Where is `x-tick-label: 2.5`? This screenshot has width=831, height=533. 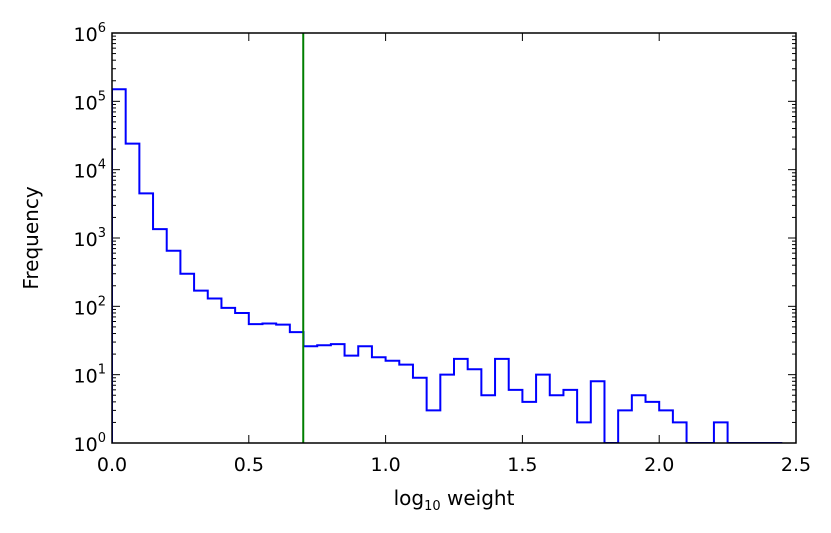 x-tick-label: 2.5 is located at coordinates (796, 465).